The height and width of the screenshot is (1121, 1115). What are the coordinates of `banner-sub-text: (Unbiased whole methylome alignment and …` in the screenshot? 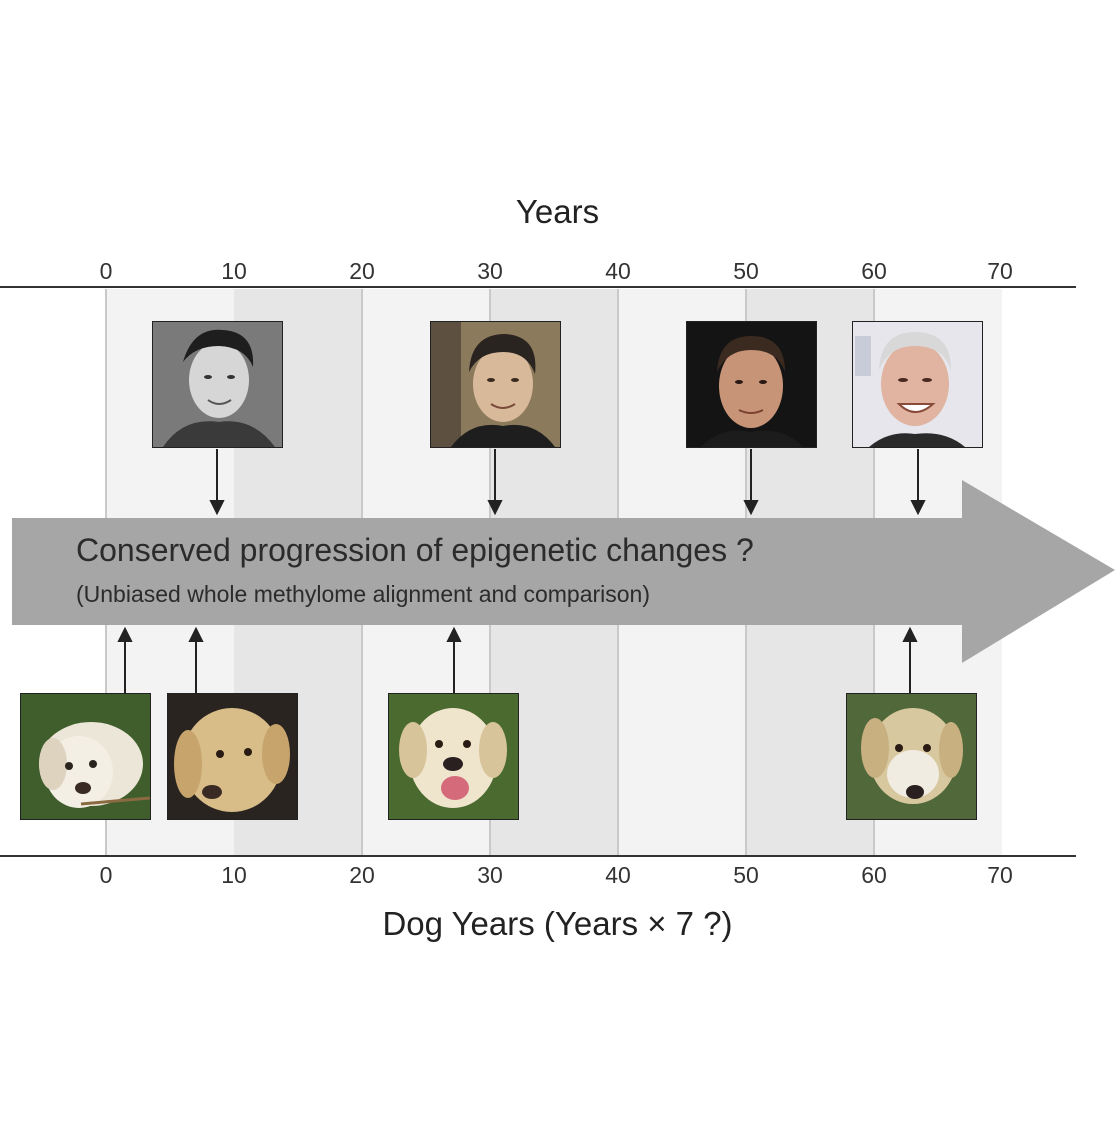 It's located at (363, 594).